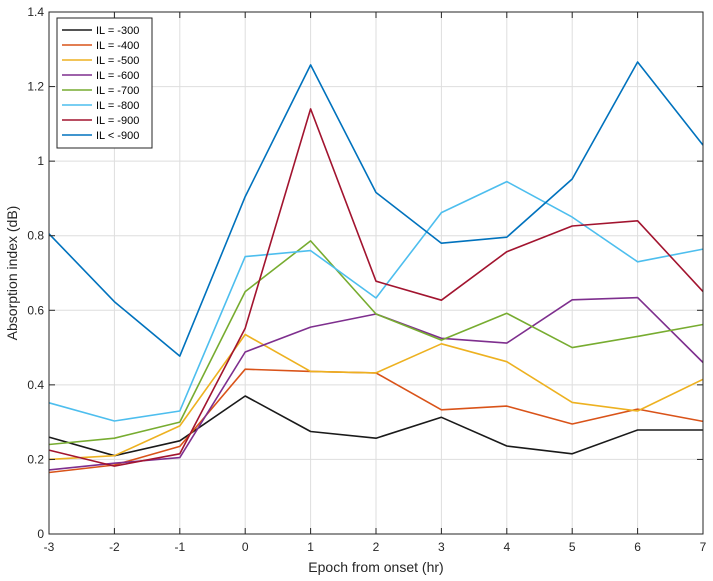 The image size is (713, 581). Describe the element at coordinates (506, 547) in the screenshot. I see `x-tick-label: 4` at that location.